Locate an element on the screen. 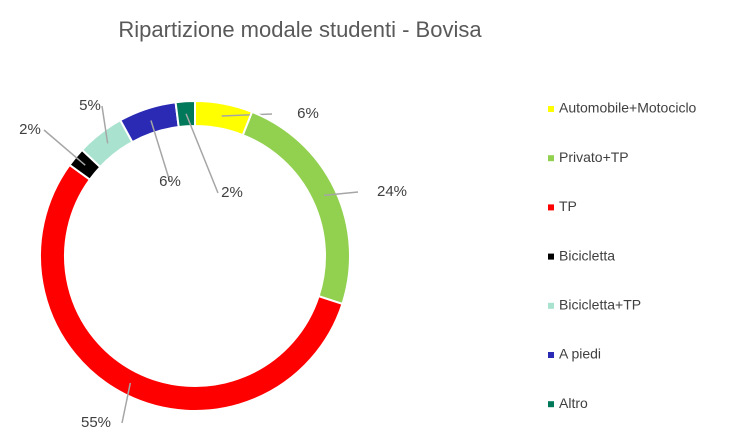  chart-title: Ripartizione modale studenti - Bovisa is located at coordinates (300, 29).